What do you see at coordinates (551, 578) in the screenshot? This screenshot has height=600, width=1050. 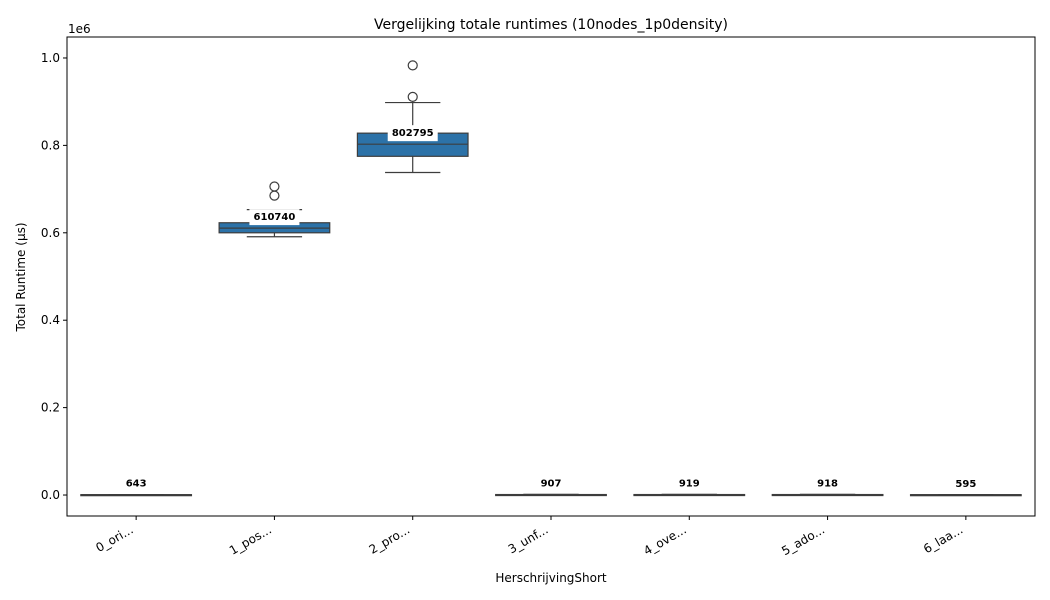 I see `x-axis-label: HerschrijvingShort` at bounding box center [551, 578].